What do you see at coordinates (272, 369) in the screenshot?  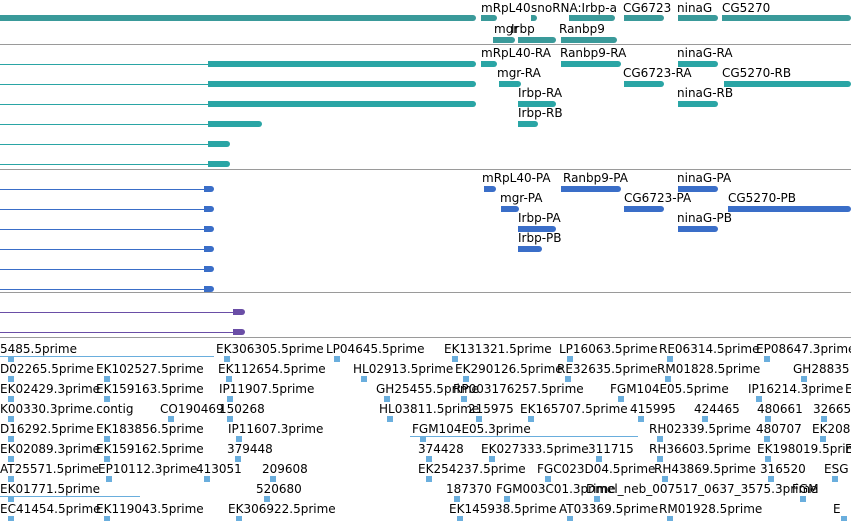 I see `est-label: EK112654.5prime` at bounding box center [272, 369].